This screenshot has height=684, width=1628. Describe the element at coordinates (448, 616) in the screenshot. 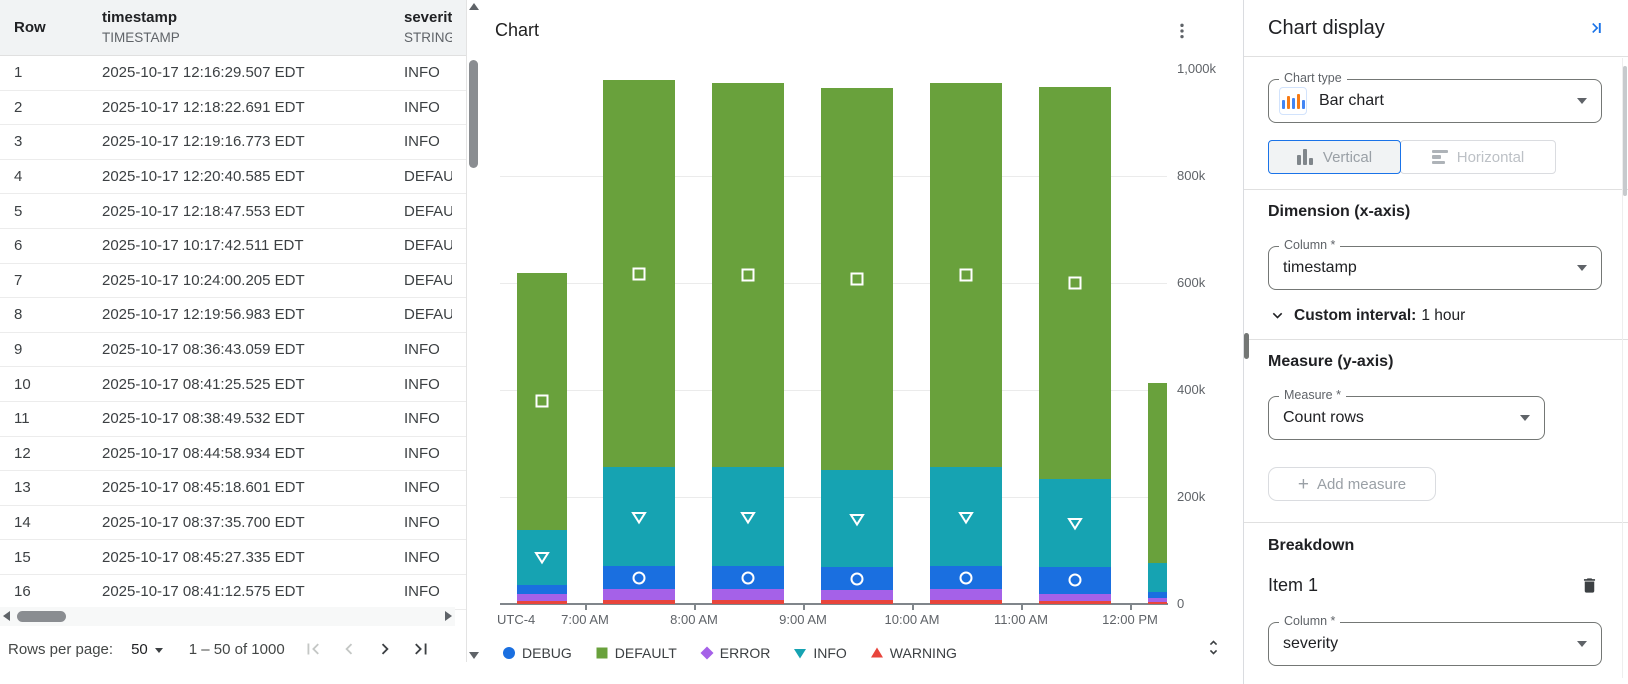

I see `scroll-right-arrow-icon` at that location.